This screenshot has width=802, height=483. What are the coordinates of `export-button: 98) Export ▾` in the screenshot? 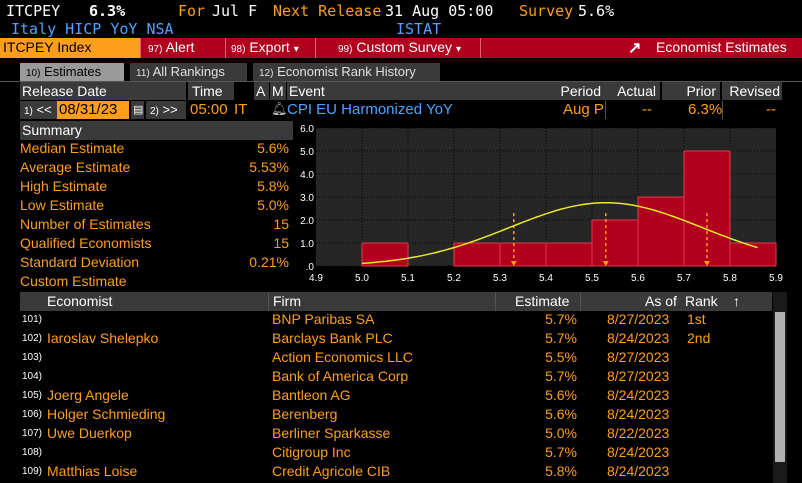 It's located at (265, 47).